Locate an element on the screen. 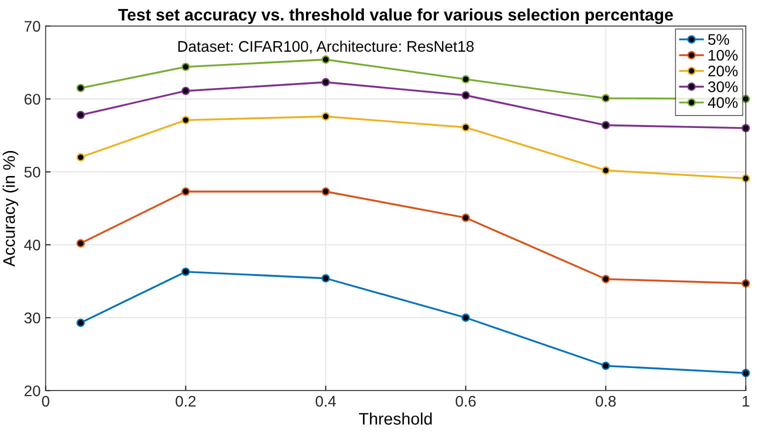 The image size is (761, 434). y-tick-label: 70 is located at coordinates (32, 26).